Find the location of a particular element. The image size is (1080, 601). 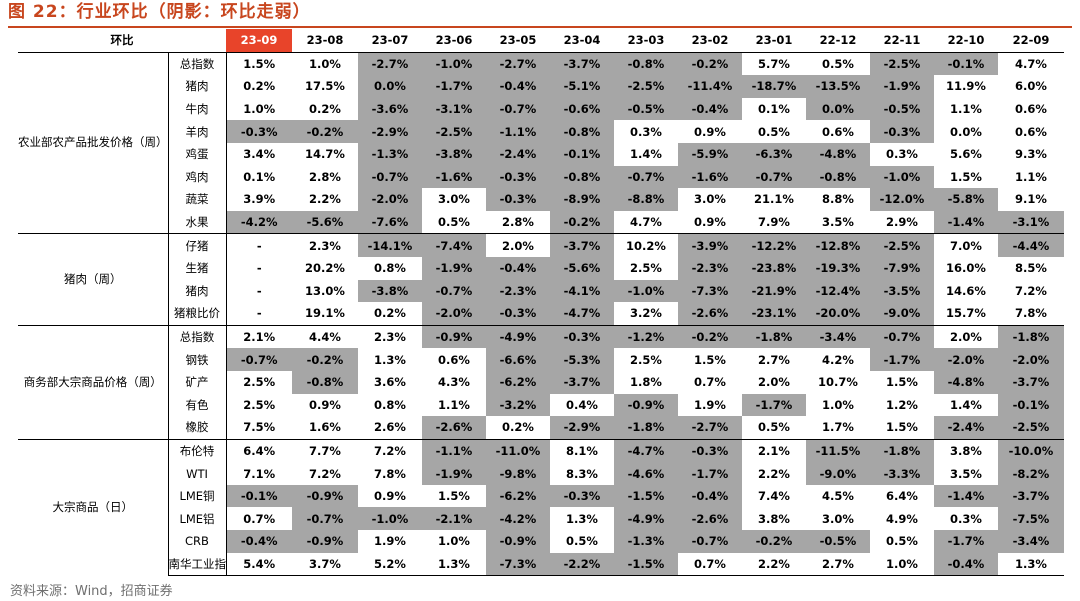

value-cell: 2.1% is located at coordinates (774, 450).